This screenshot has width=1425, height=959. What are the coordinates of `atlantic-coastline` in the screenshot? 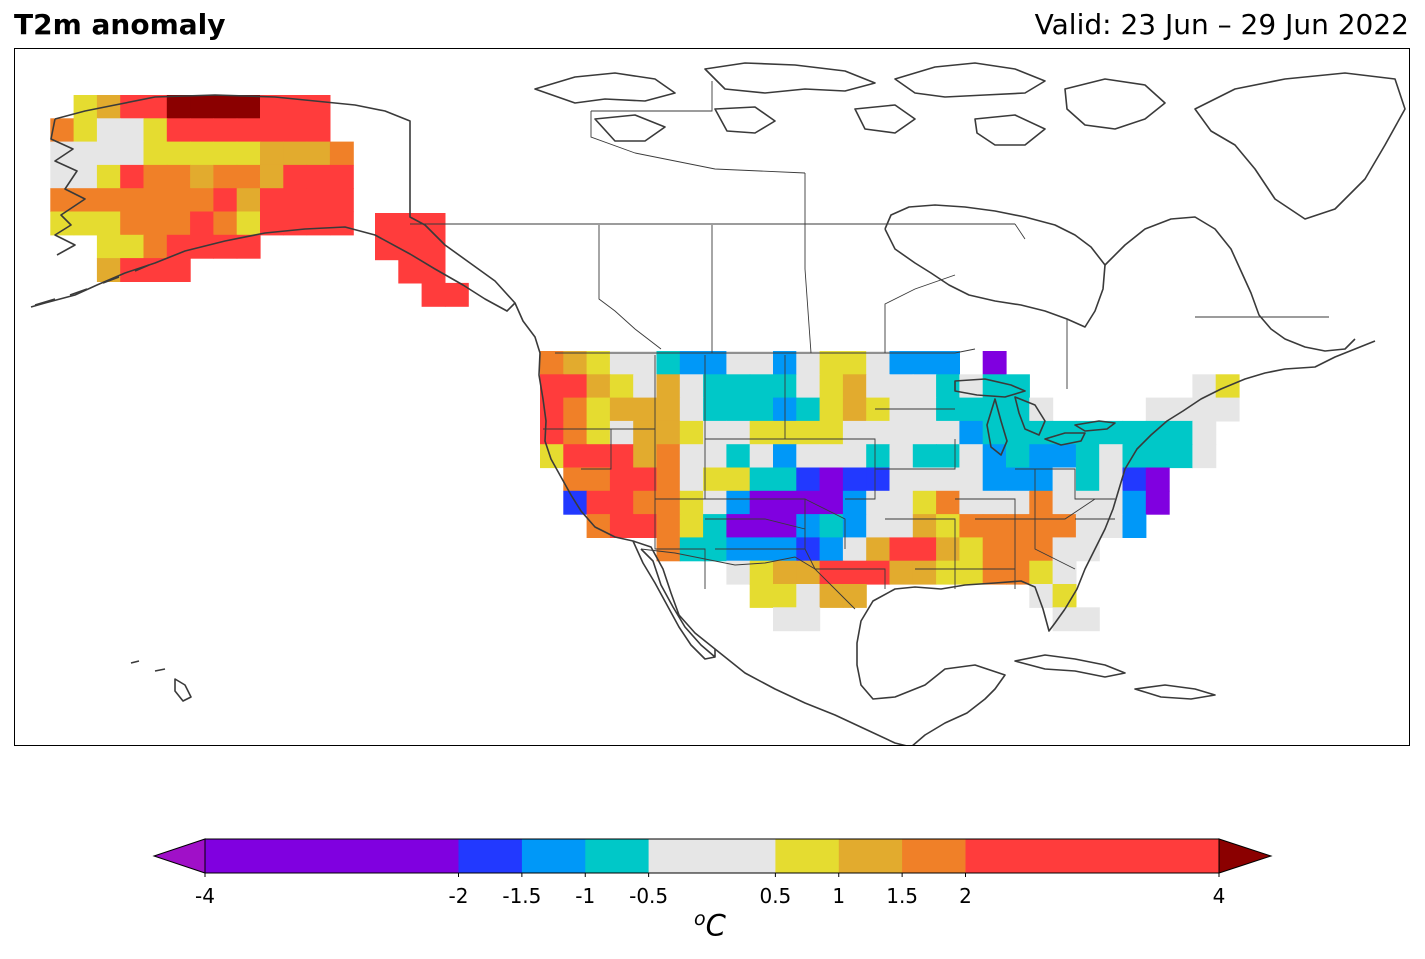 It's located at (1220, 475).